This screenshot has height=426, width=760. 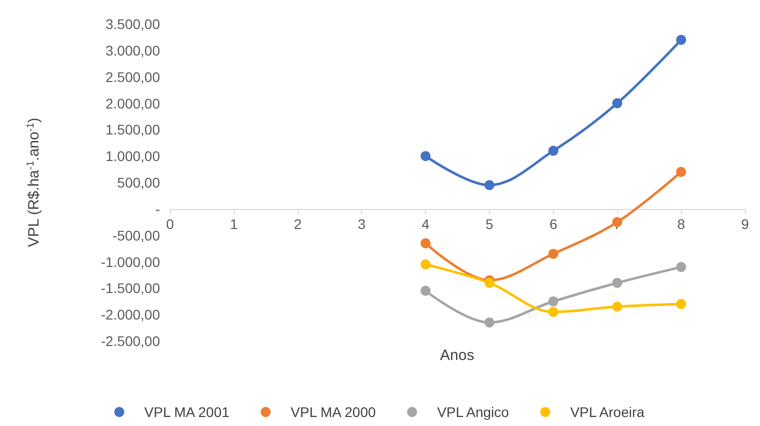 I want to click on y-tick-label: 1.500,00, so click(x=133, y=130).